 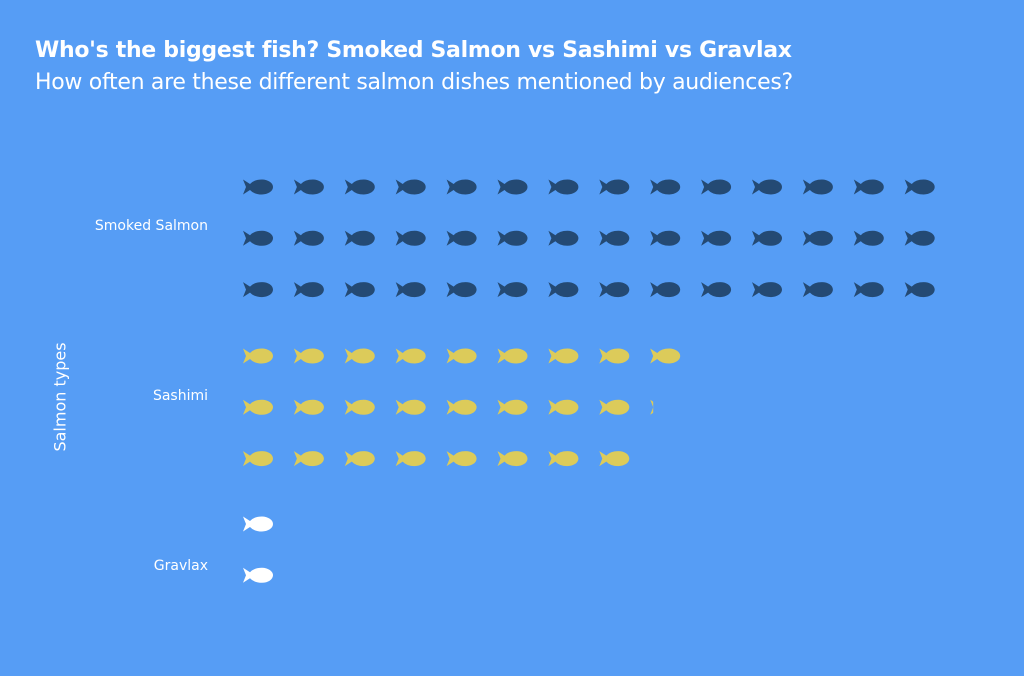 What do you see at coordinates (180, 566) in the screenshot?
I see `category-label-gravlax: Gravlax` at bounding box center [180, 566].